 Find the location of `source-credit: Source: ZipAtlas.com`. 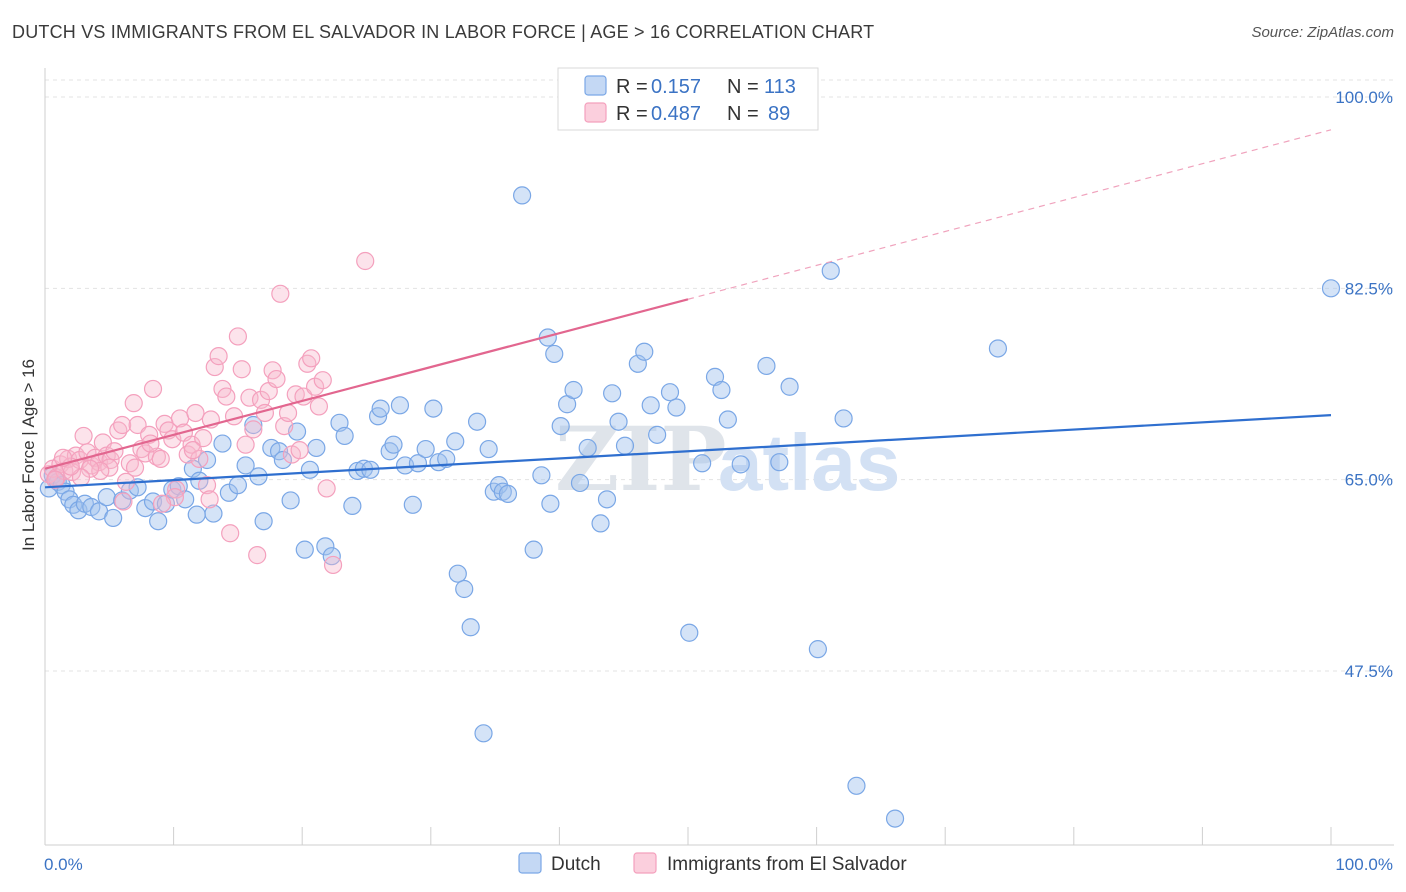

source-credit: Source: ZipAtlas.com is located at coordinates (1322, 32).